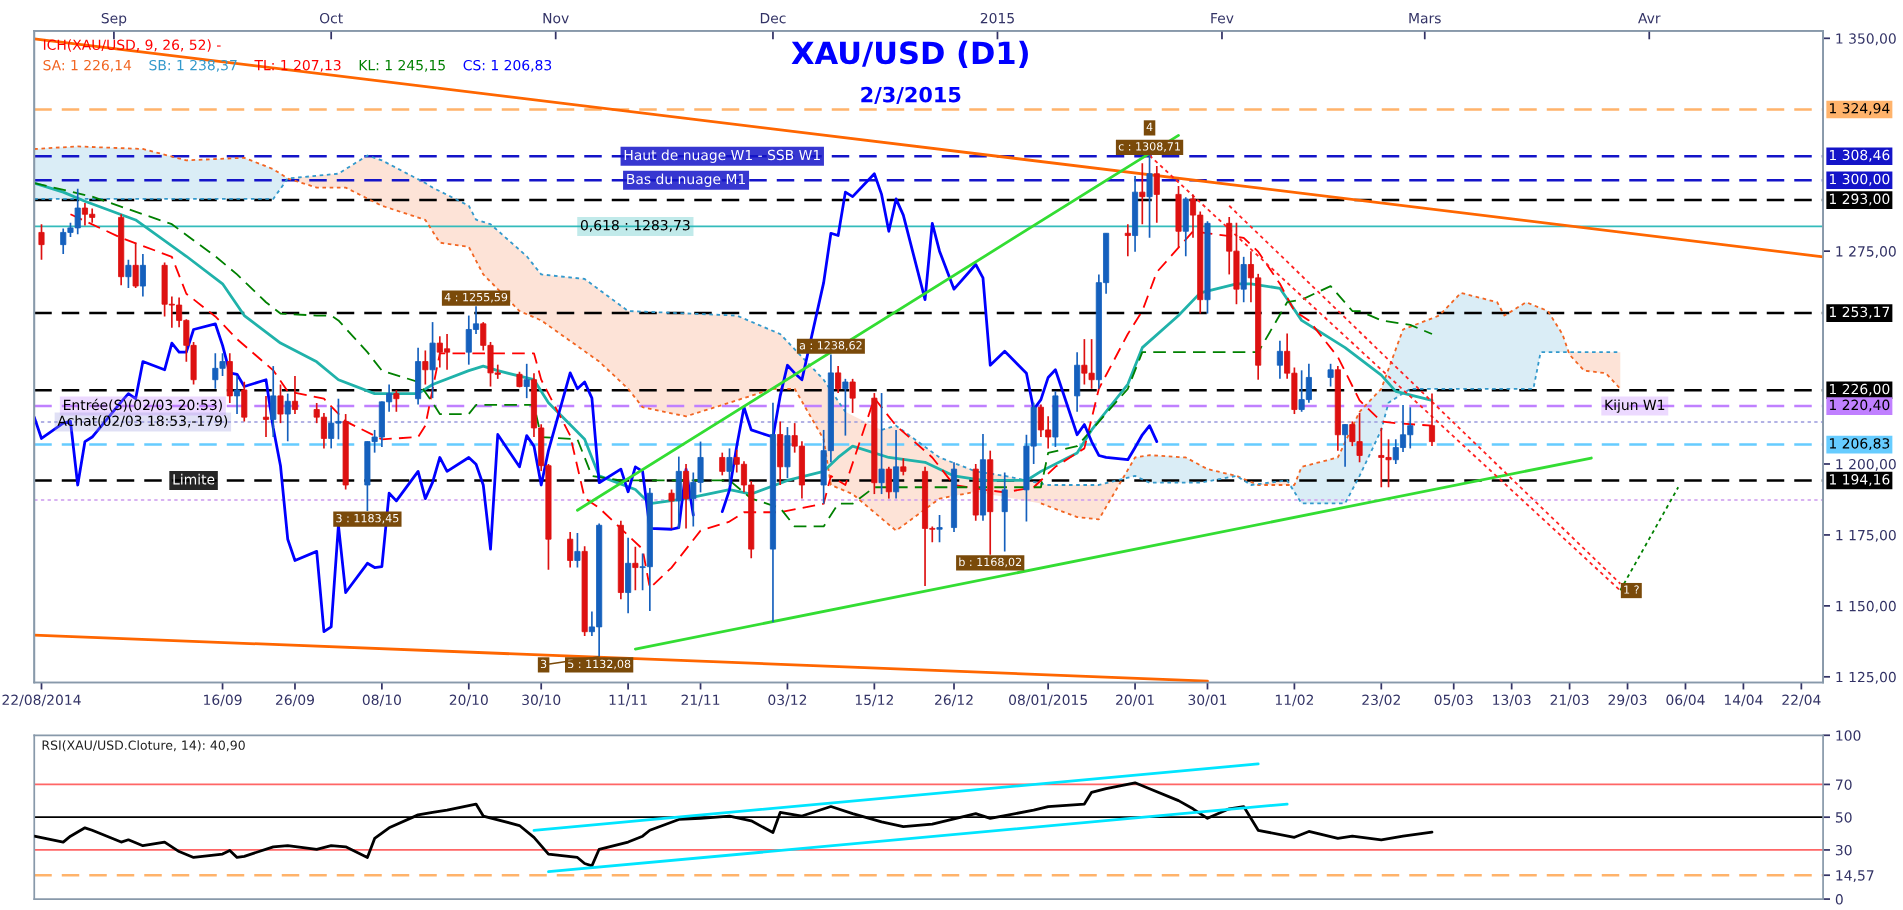 The height and width of the screenshot is (910, 1903). What do you see at coordinates (193, 65) in the screenshot?
I see `text: SB: 1 238,37` at bounding box center [193, 65].